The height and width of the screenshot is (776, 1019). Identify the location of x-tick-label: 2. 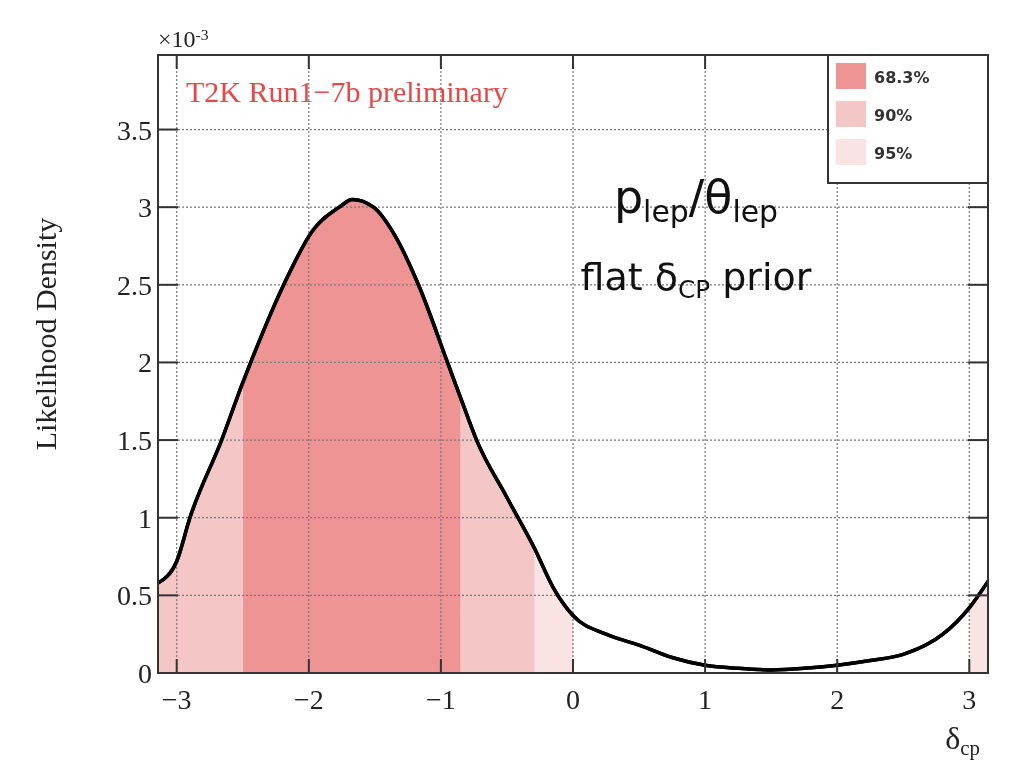
(837, 699).